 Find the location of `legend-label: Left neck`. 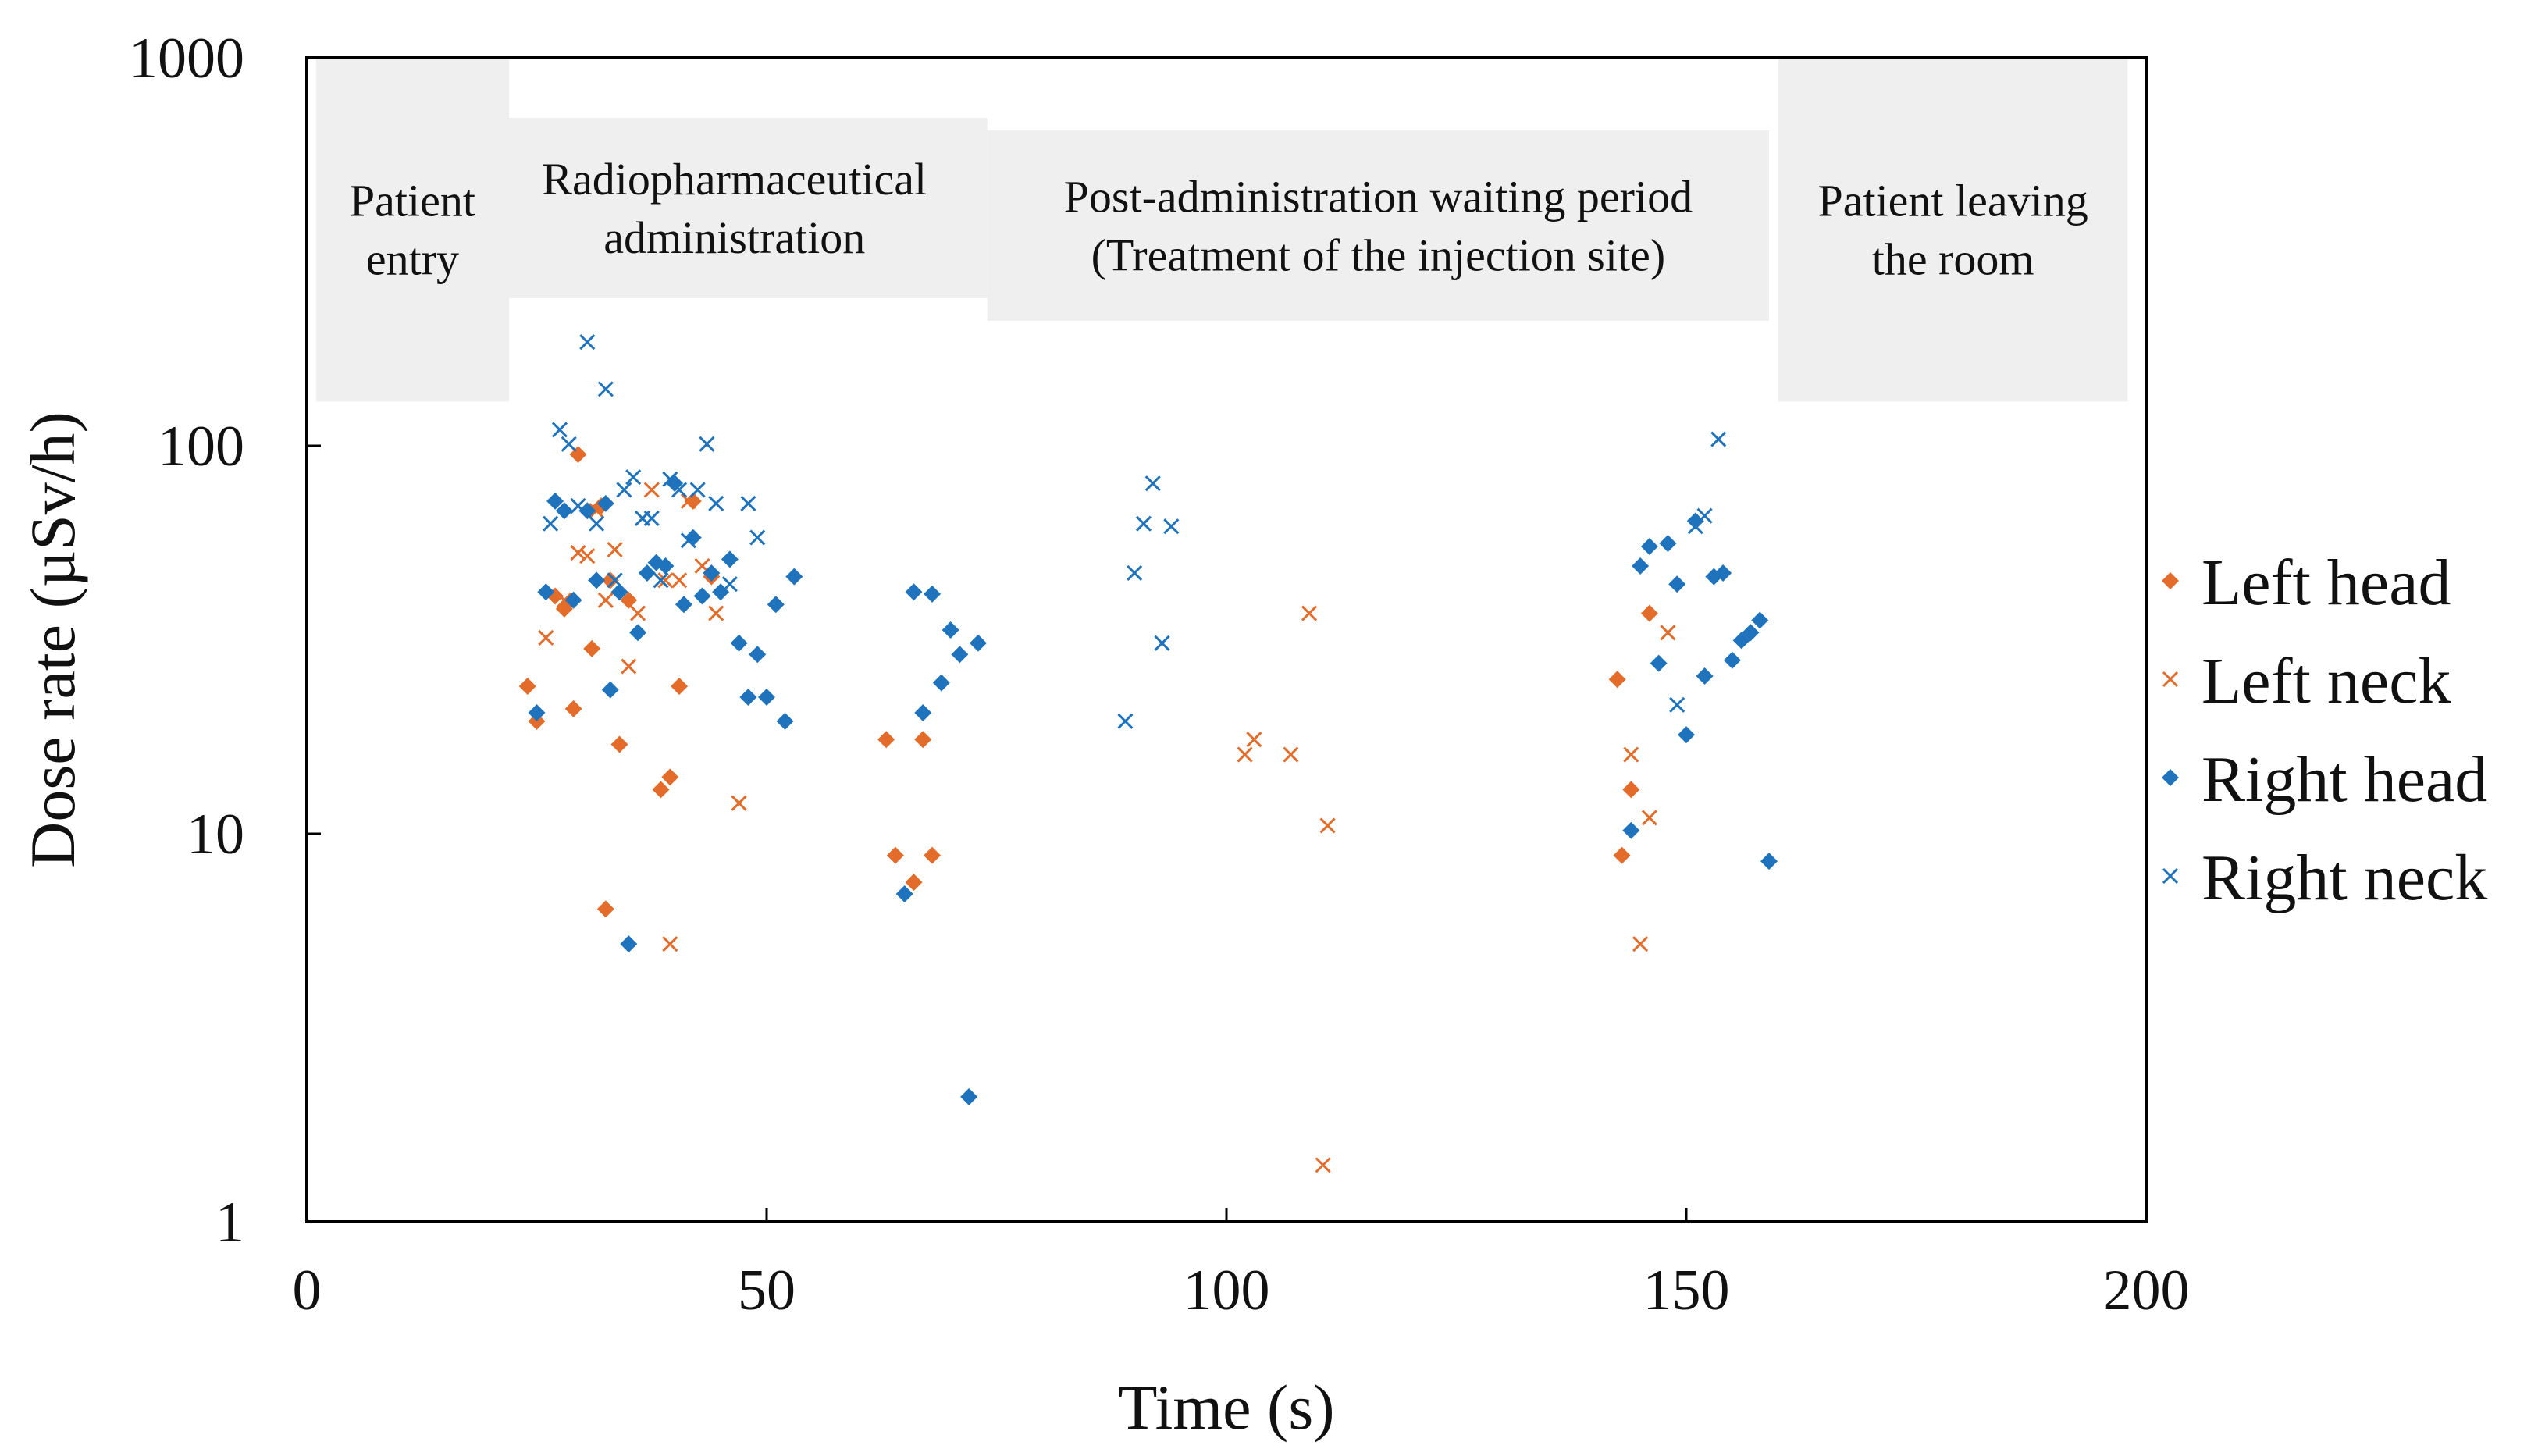

legend-label: Left neck is located at coordinates (2326, 681).